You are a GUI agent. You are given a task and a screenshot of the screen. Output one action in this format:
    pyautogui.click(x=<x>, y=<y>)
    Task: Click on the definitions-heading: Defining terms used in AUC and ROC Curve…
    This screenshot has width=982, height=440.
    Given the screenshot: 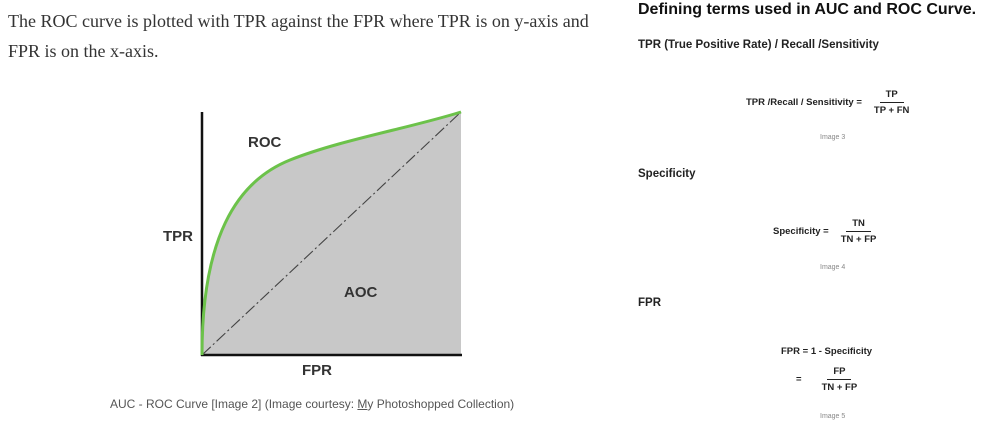 What is the action you would take?
    pyautogui.click(x=807, y=9)
    